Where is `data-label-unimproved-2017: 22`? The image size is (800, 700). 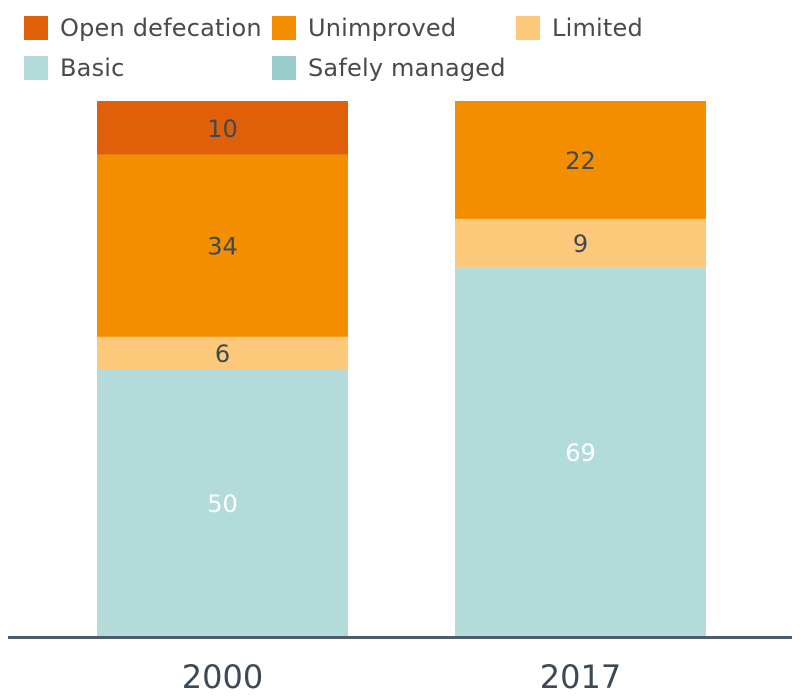 data-label-unimproved-2017: 22 is located at coordinates (580, 161).